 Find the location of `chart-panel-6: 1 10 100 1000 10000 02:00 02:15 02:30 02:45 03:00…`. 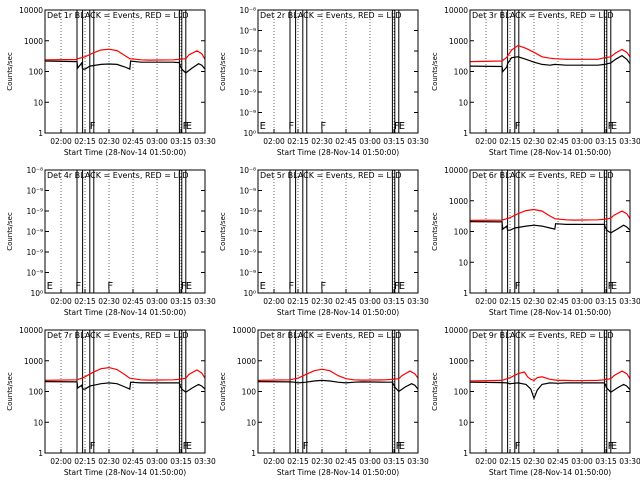

chart-panel-6: 1 10 100 1000 10000 02:00 02:15 02:30 02:45 03:00… is located at coordinates (535, 241).